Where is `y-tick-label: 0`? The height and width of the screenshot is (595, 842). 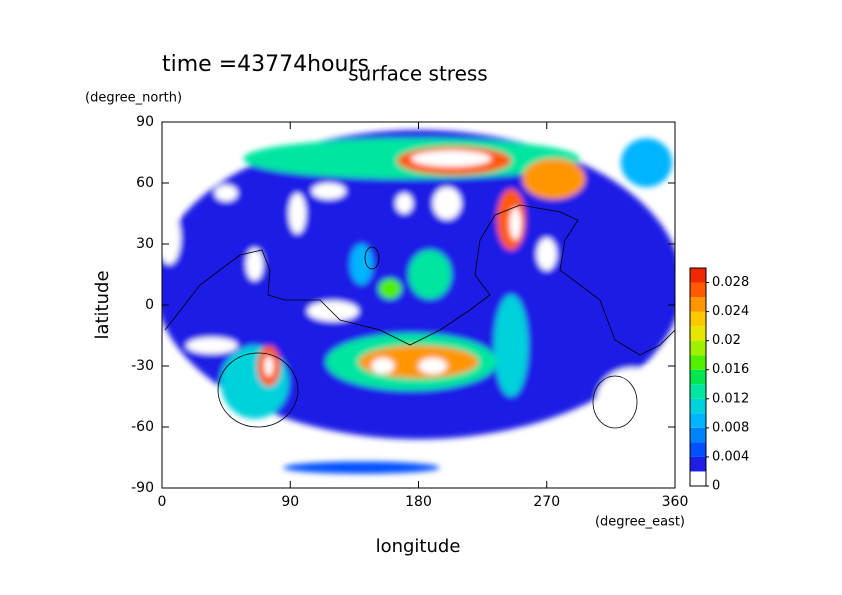
y-tick-label: 0 is located at coordinates (149, 305).